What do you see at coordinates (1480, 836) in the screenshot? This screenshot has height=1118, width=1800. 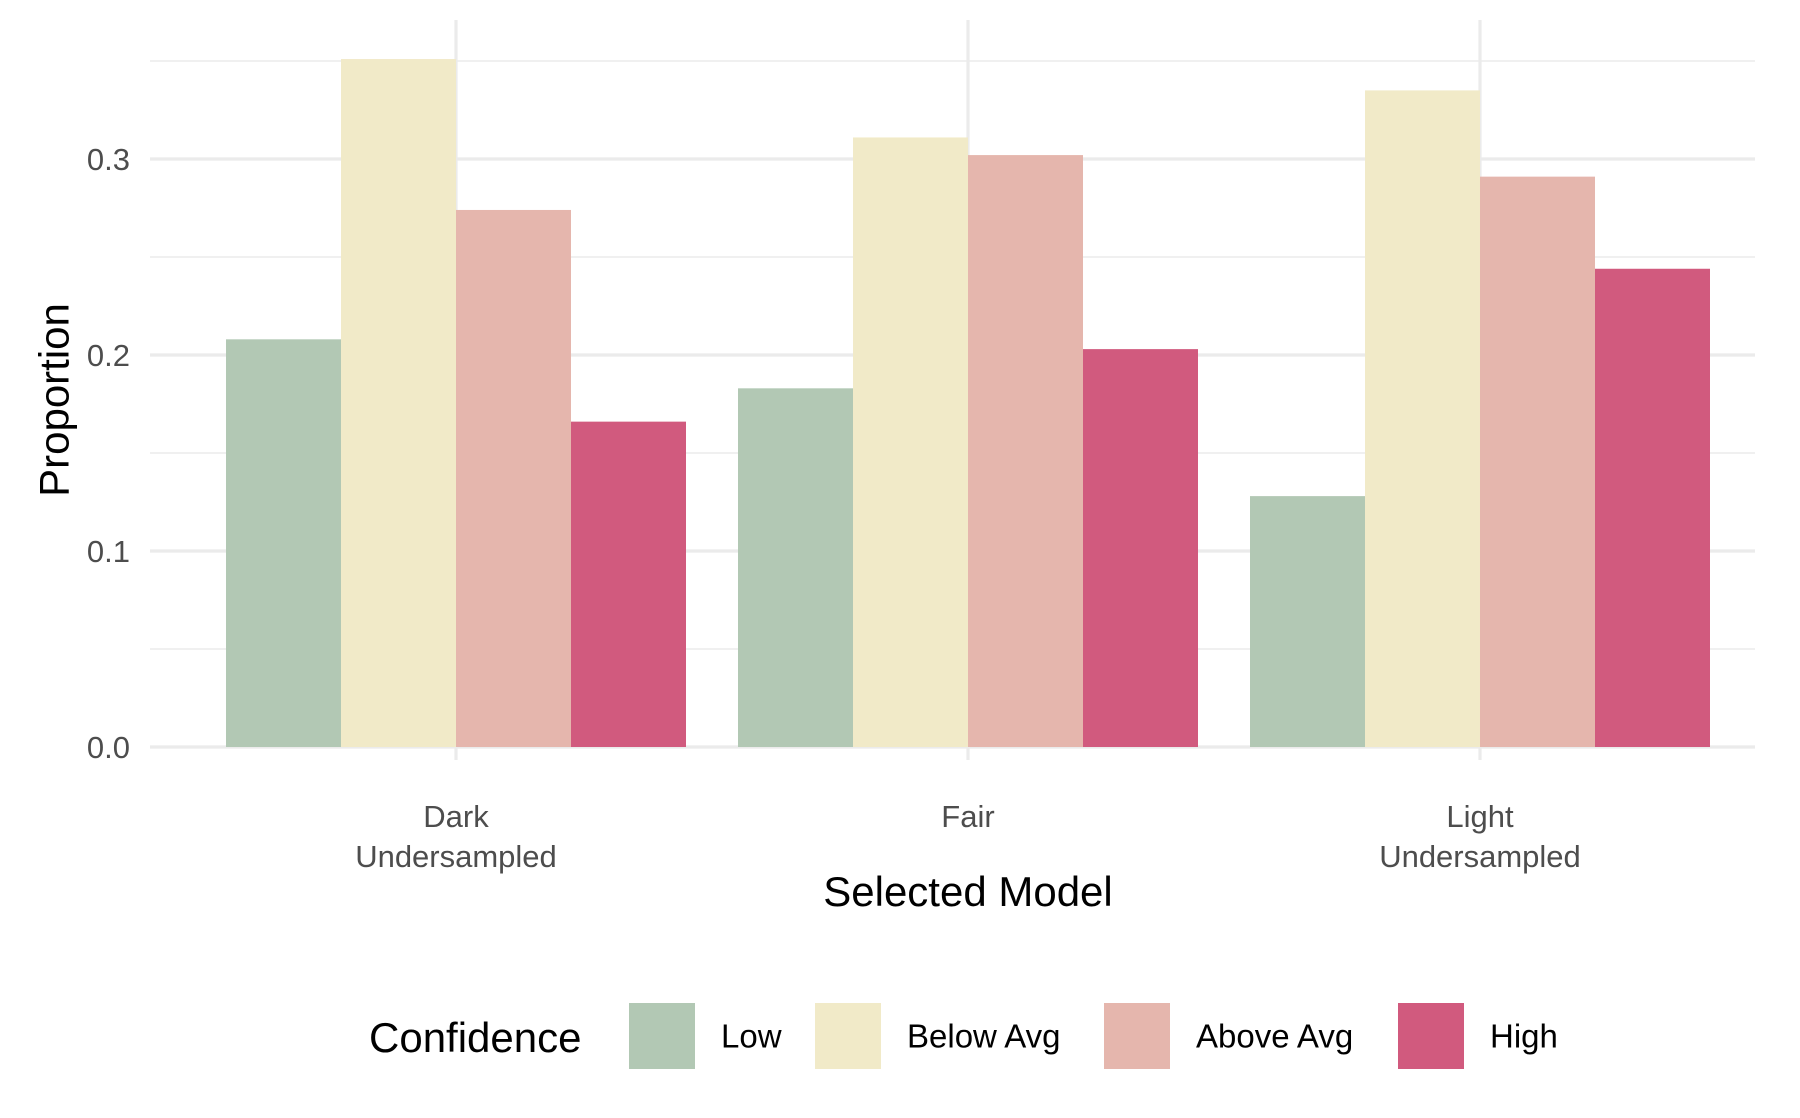 I see `x-tick-label: Light Undersampled` at bounding box center [1480, 836].